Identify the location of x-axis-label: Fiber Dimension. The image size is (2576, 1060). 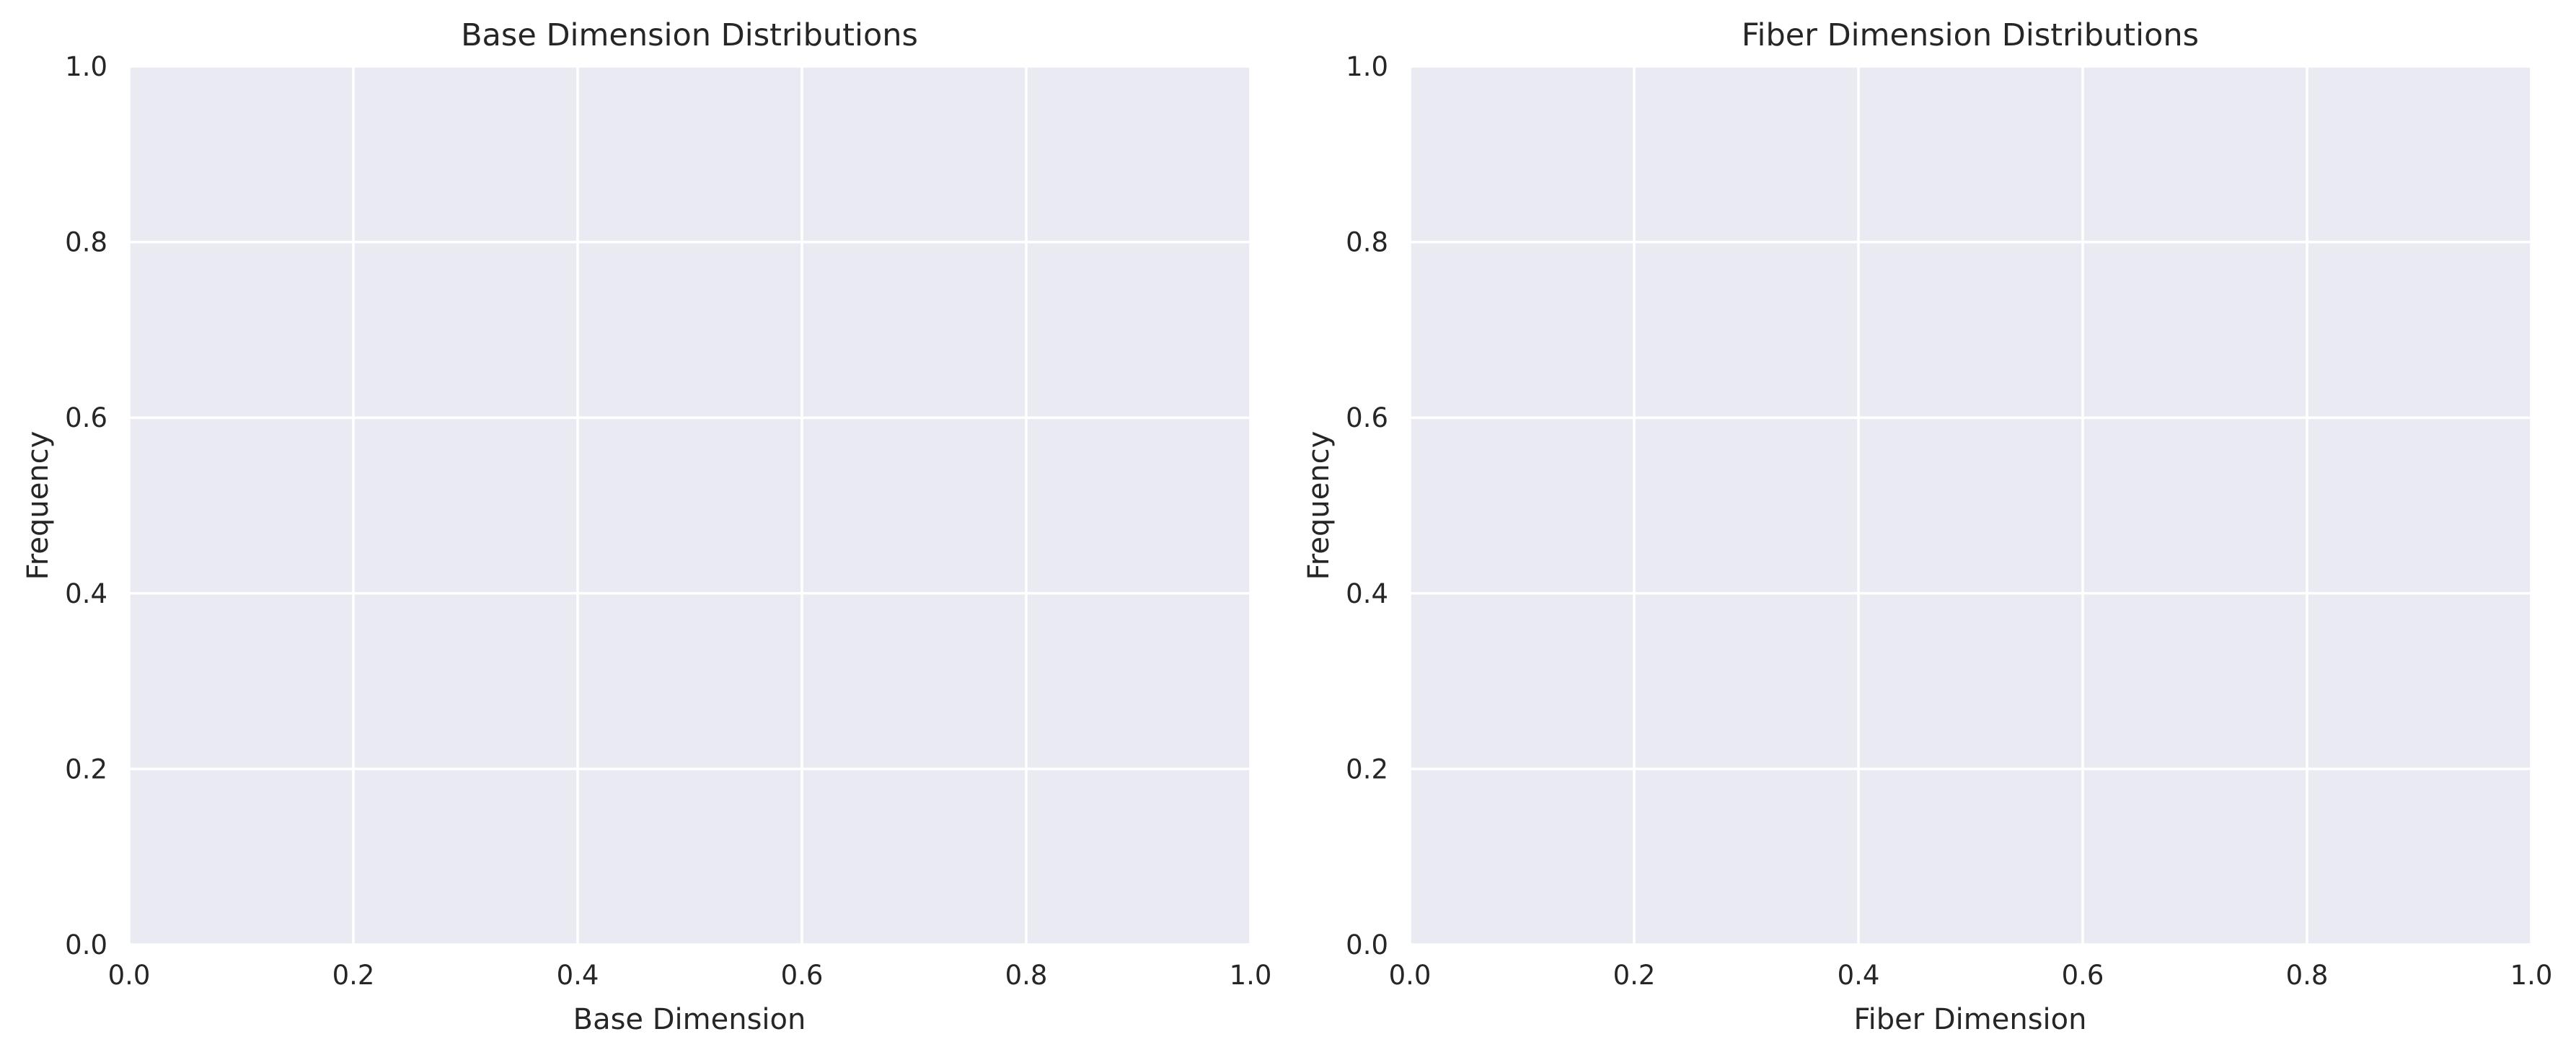
(1970, 1020).